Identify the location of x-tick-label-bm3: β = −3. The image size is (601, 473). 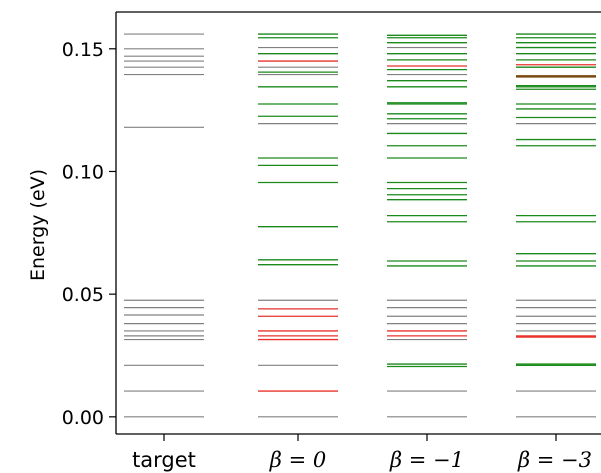
(554, 460).